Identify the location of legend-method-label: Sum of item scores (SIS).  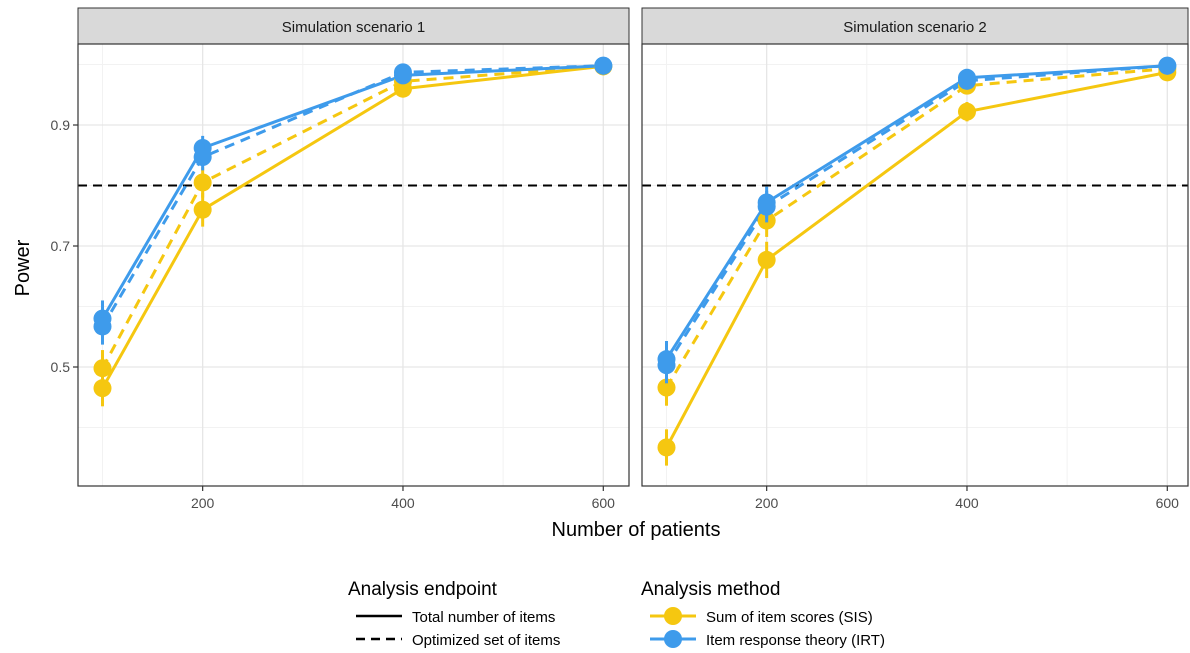
(789, 617).